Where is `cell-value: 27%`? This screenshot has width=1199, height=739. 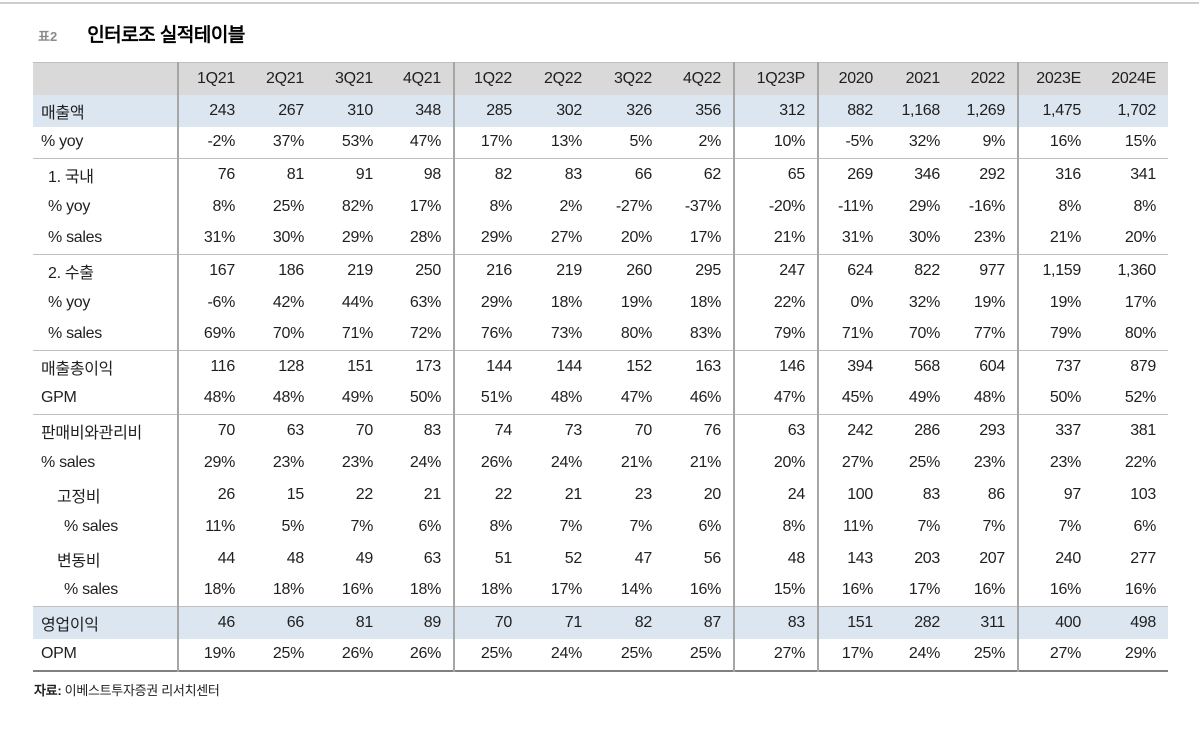
cell-value: 27% is located at coordinates (857, 462).